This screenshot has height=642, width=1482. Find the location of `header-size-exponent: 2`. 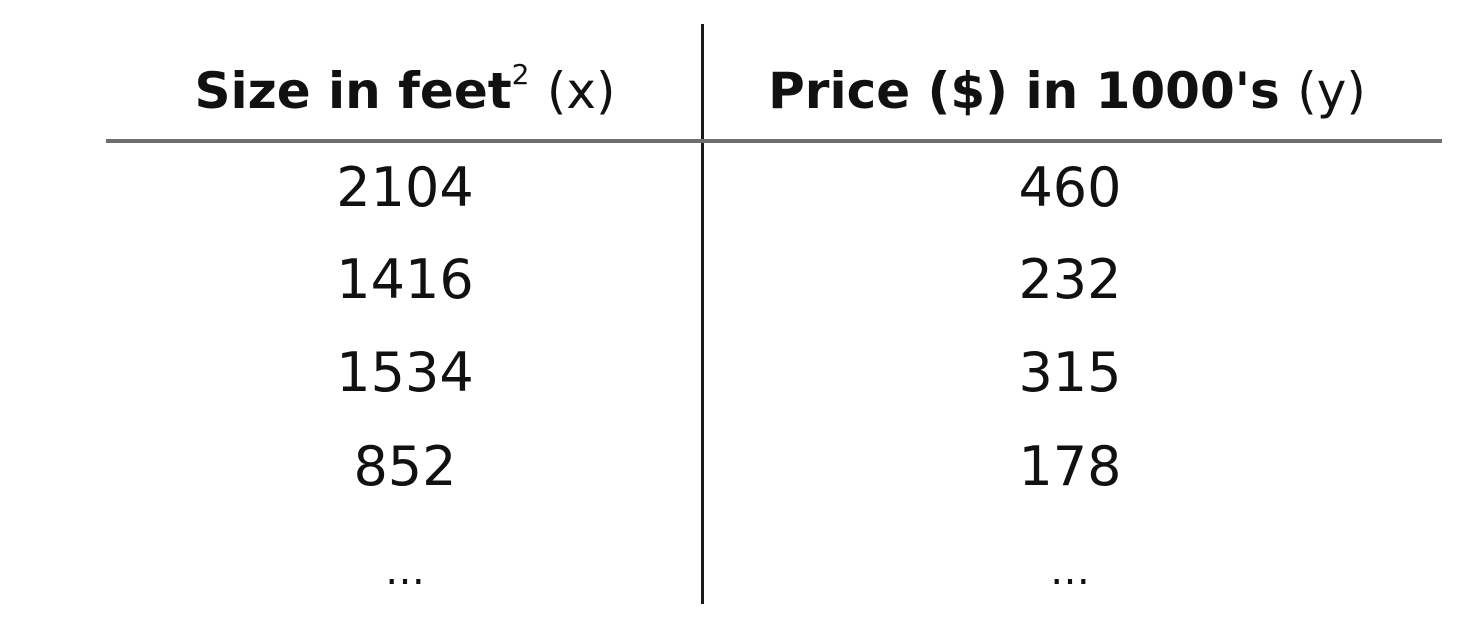

header-size-exponent: 2 is located at coordinates (520, 75).